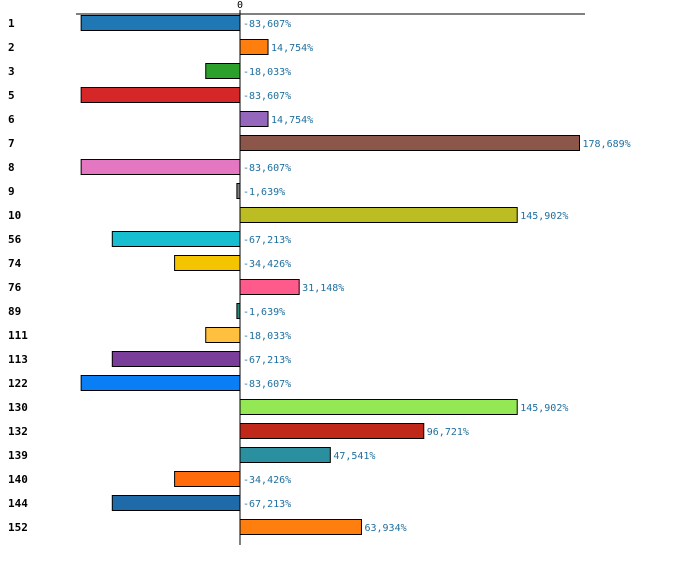 This screenshot has height=573, width=700. I want to click on category-label: 140, so click(18, 479).